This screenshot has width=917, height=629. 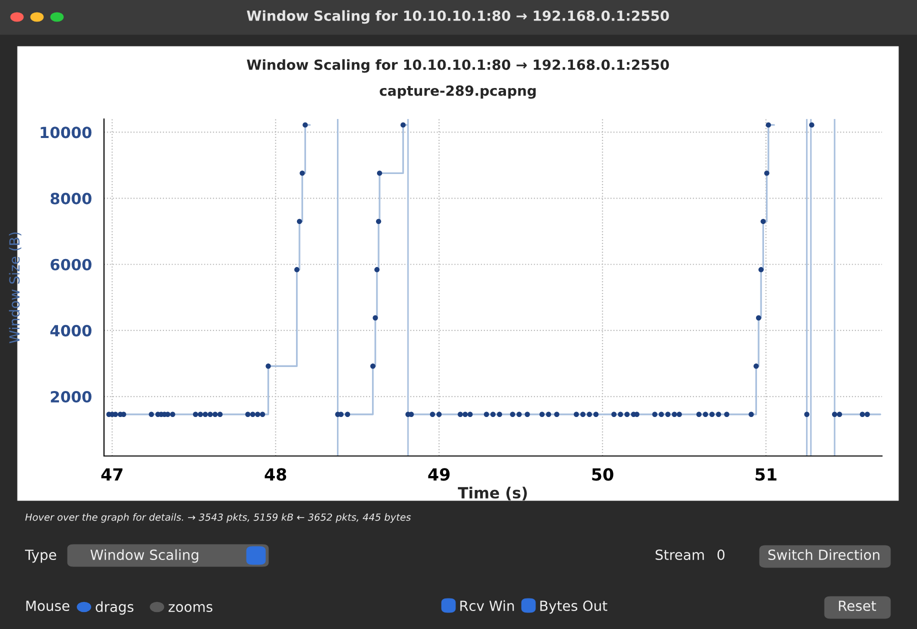 What do you see at coordinates (71, 330) in the screenshot?
I see `y-tick-label: 4000` at bounding box center [71, 330].